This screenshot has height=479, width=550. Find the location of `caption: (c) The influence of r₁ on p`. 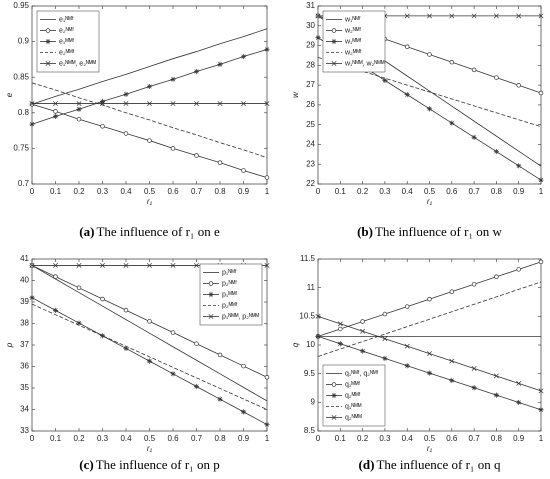

caption: (c) The influence of r₁ on p is located at coordinates (149, 464).